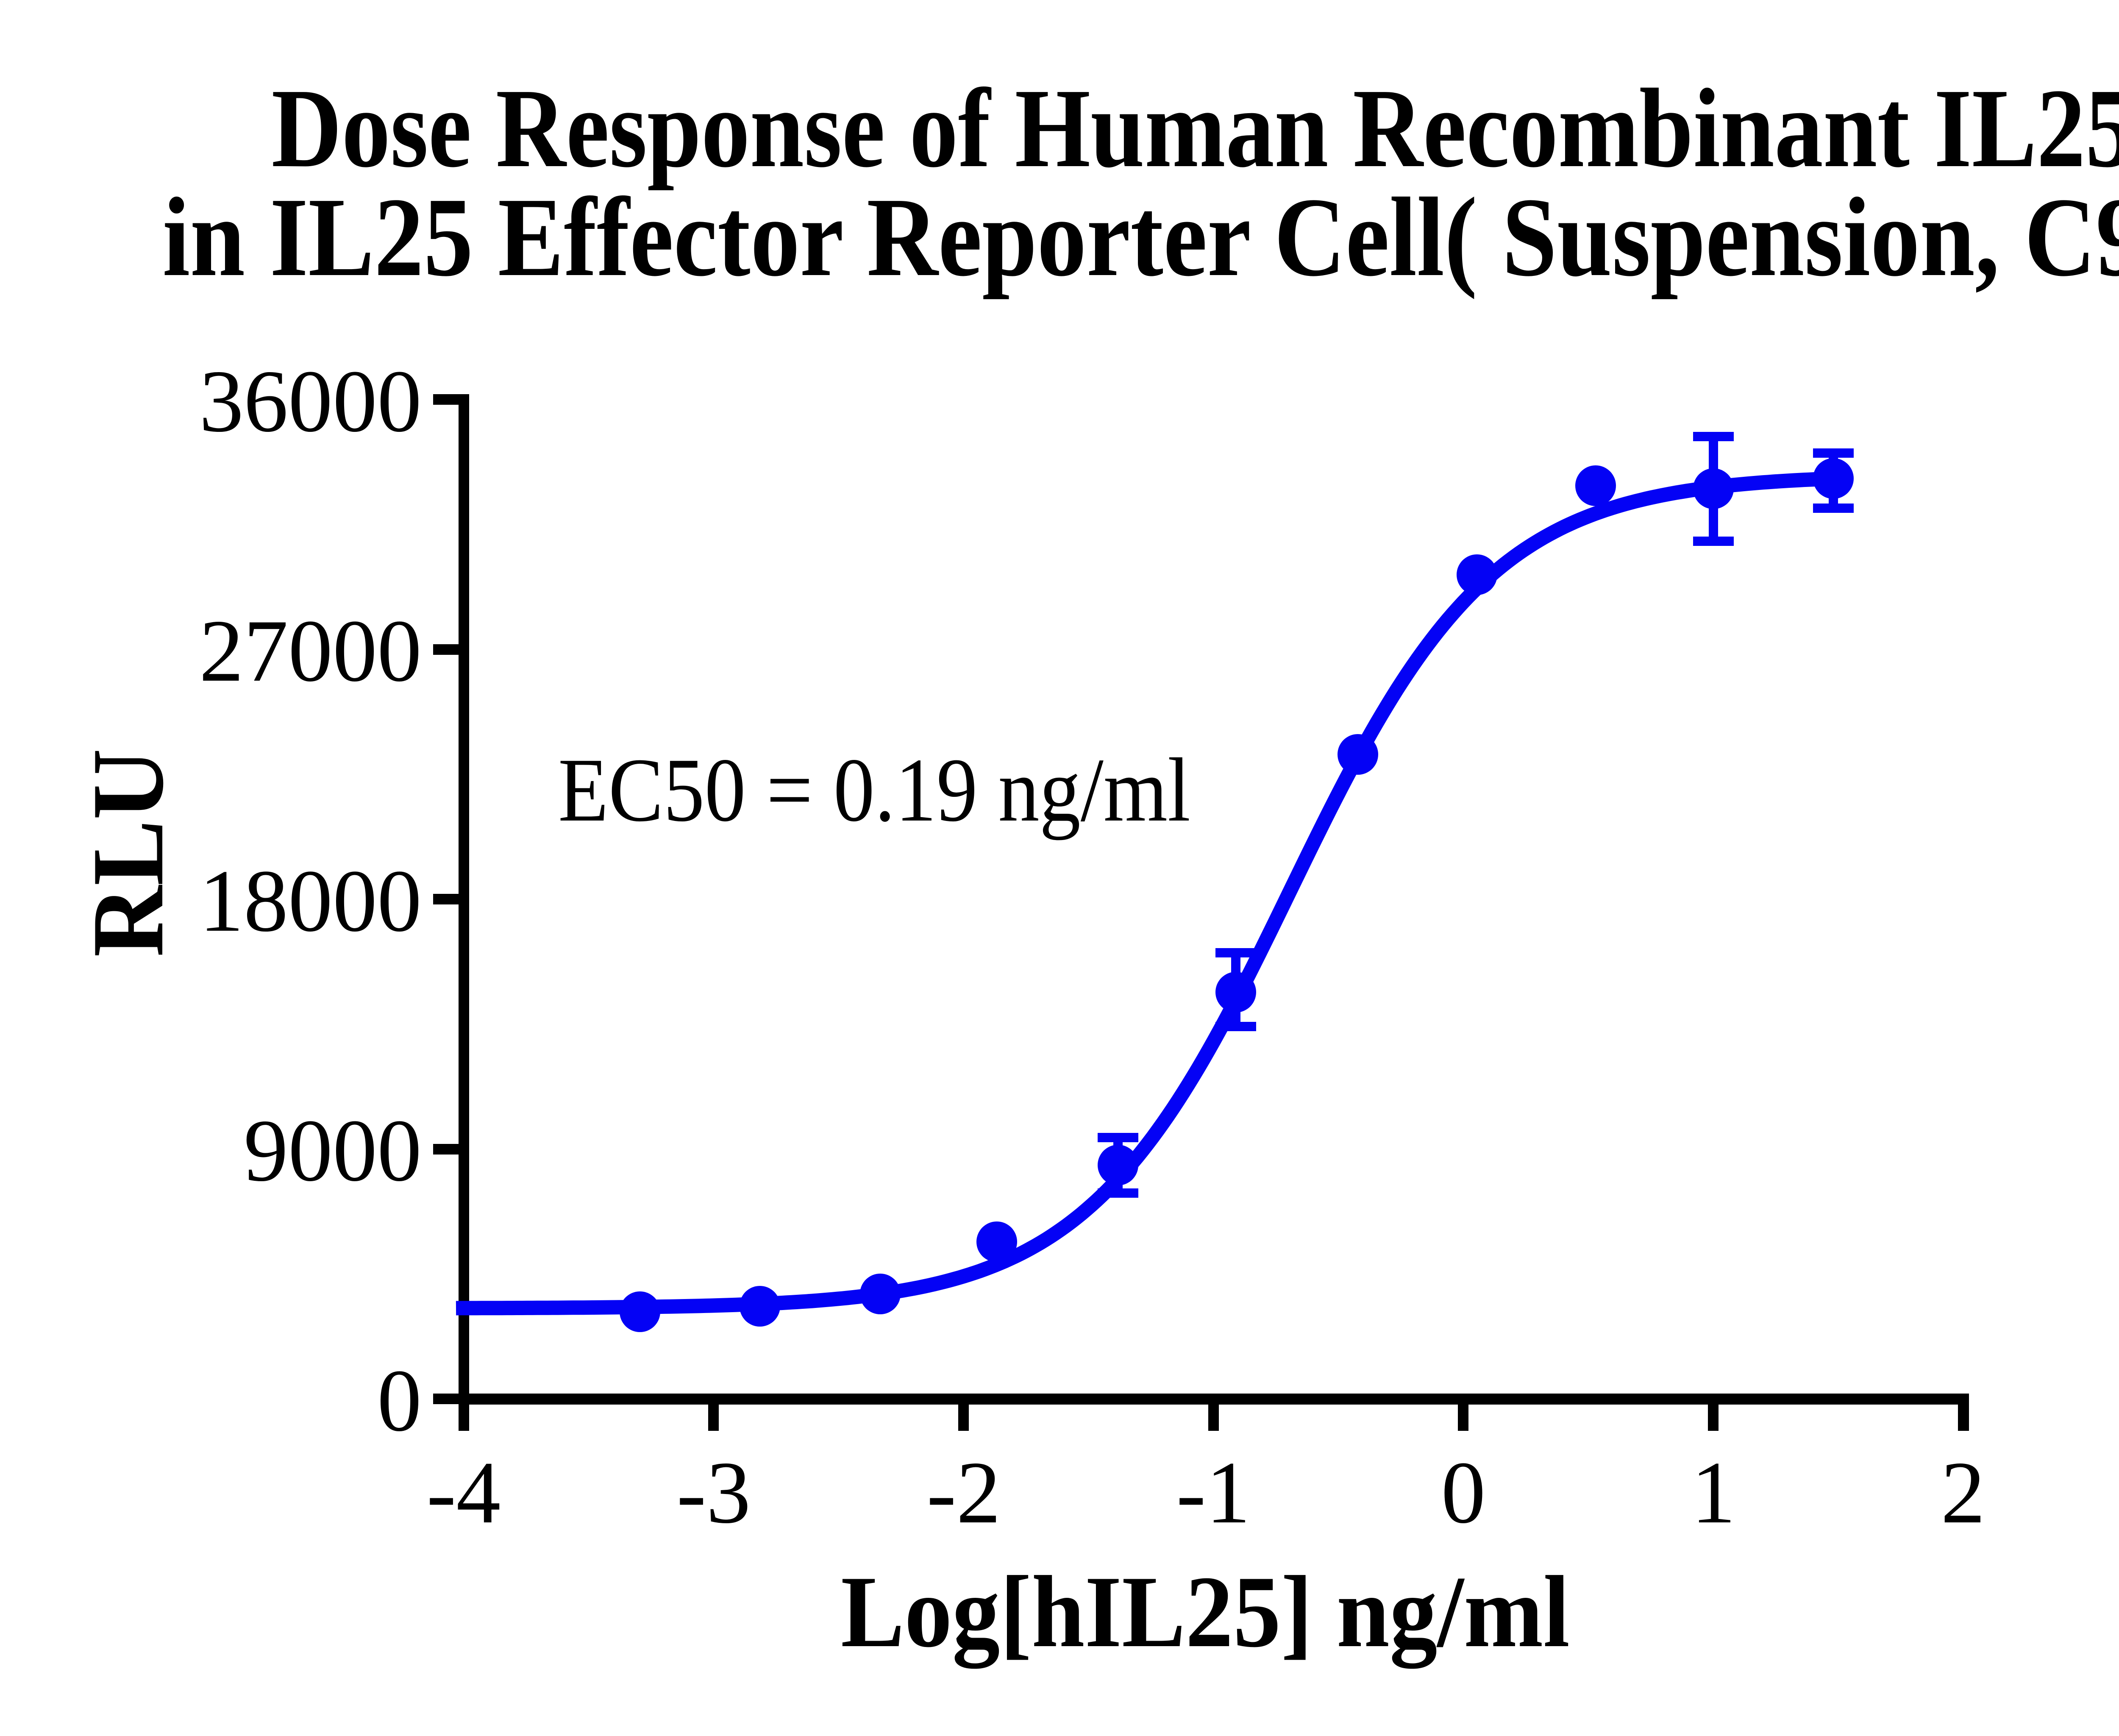  I want to click on svg-text: 18000, so click(310, 901).